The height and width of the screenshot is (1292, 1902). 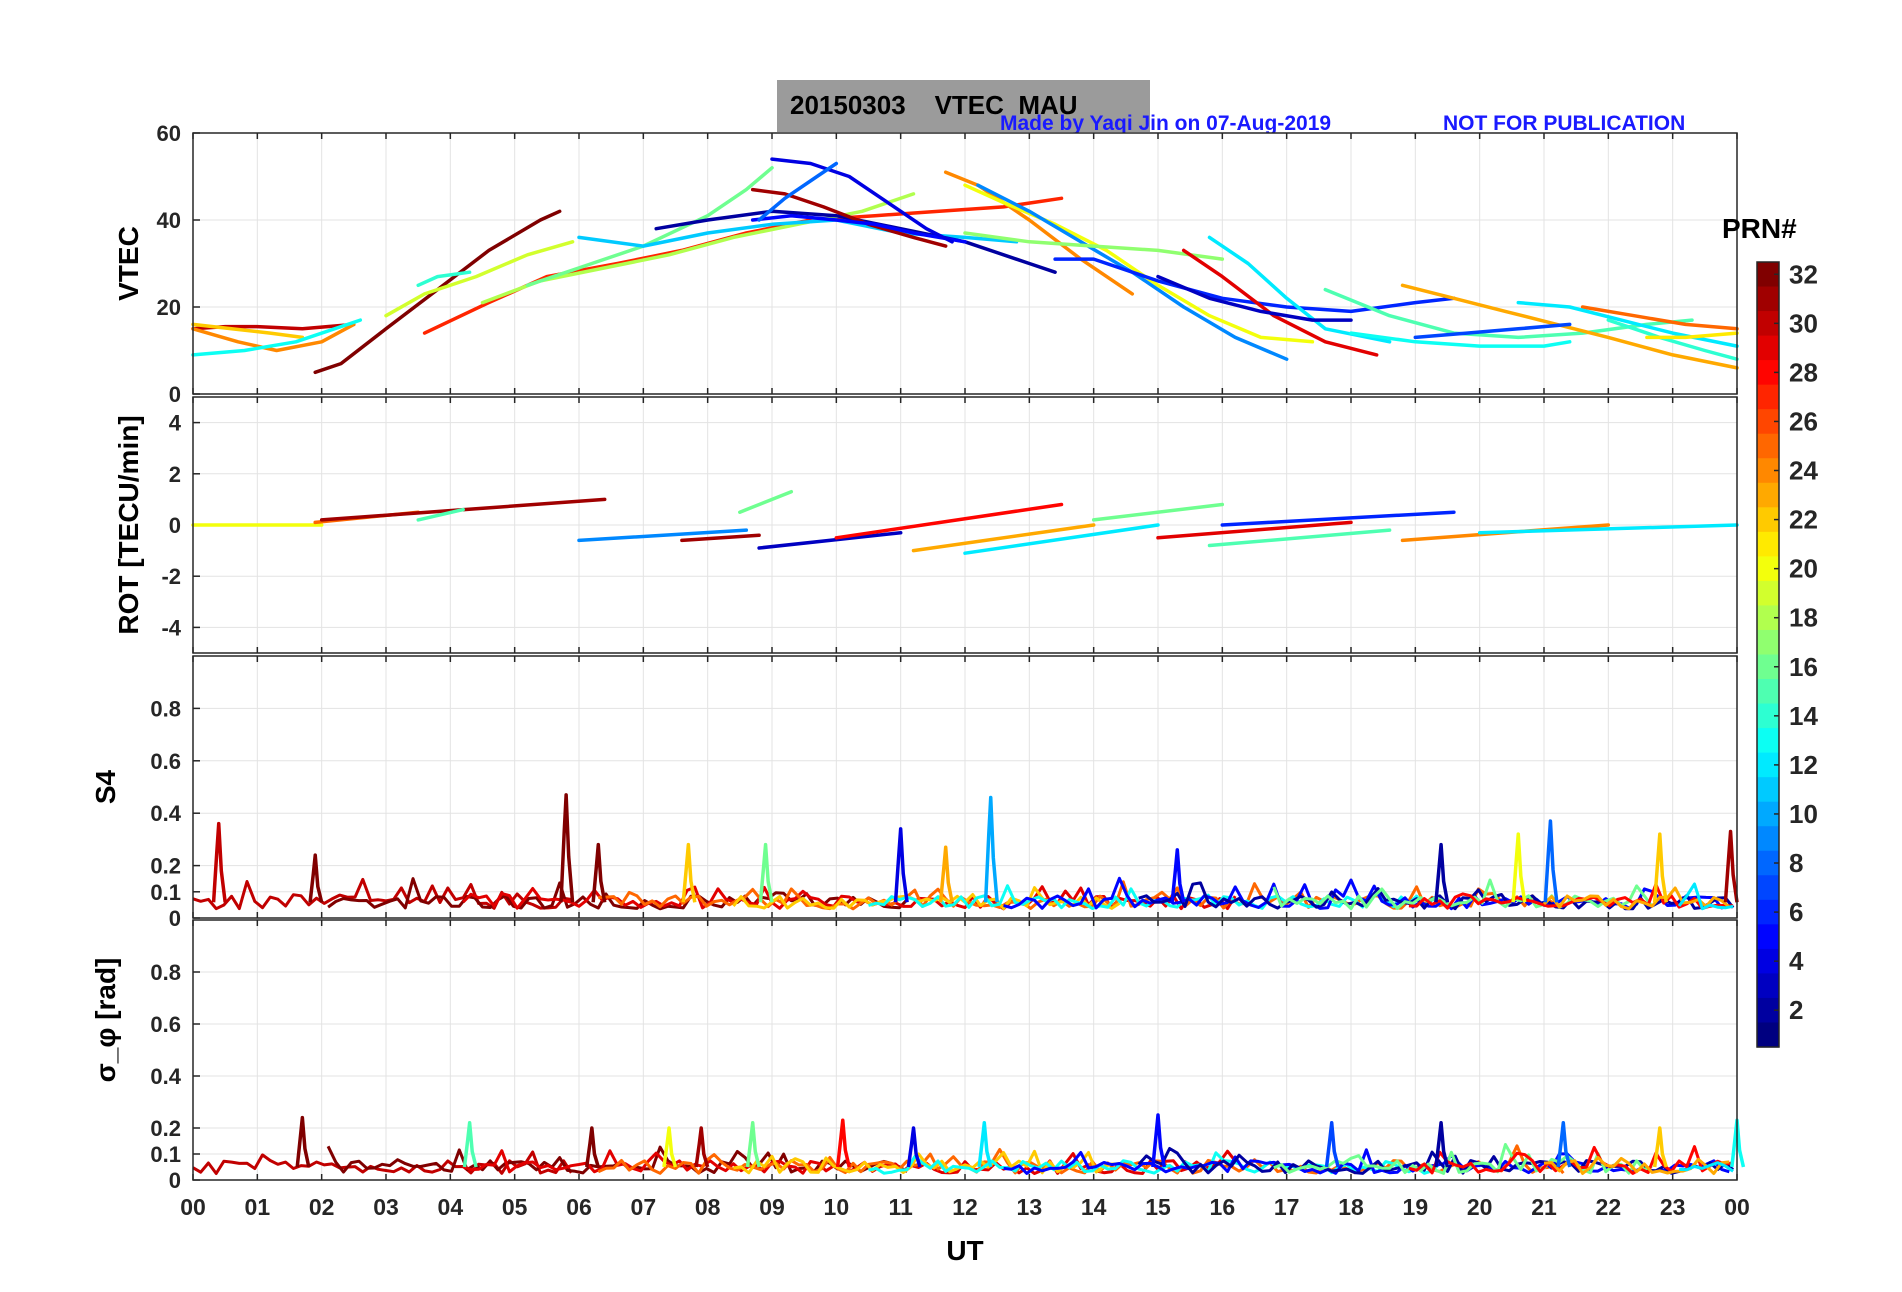 I want to click on colorbar-tick-label: 32, so click(x=1803, y=274).